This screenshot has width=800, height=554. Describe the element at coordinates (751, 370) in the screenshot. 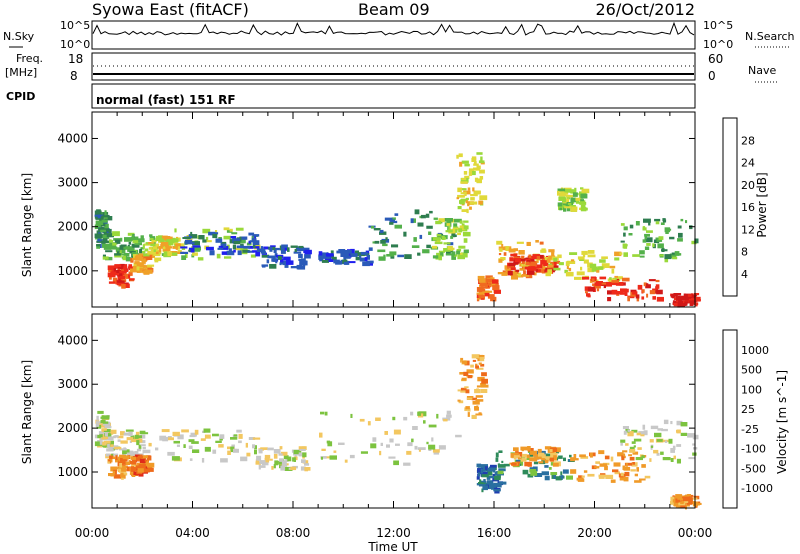

I see `colorbar-tick: 500` at that location.